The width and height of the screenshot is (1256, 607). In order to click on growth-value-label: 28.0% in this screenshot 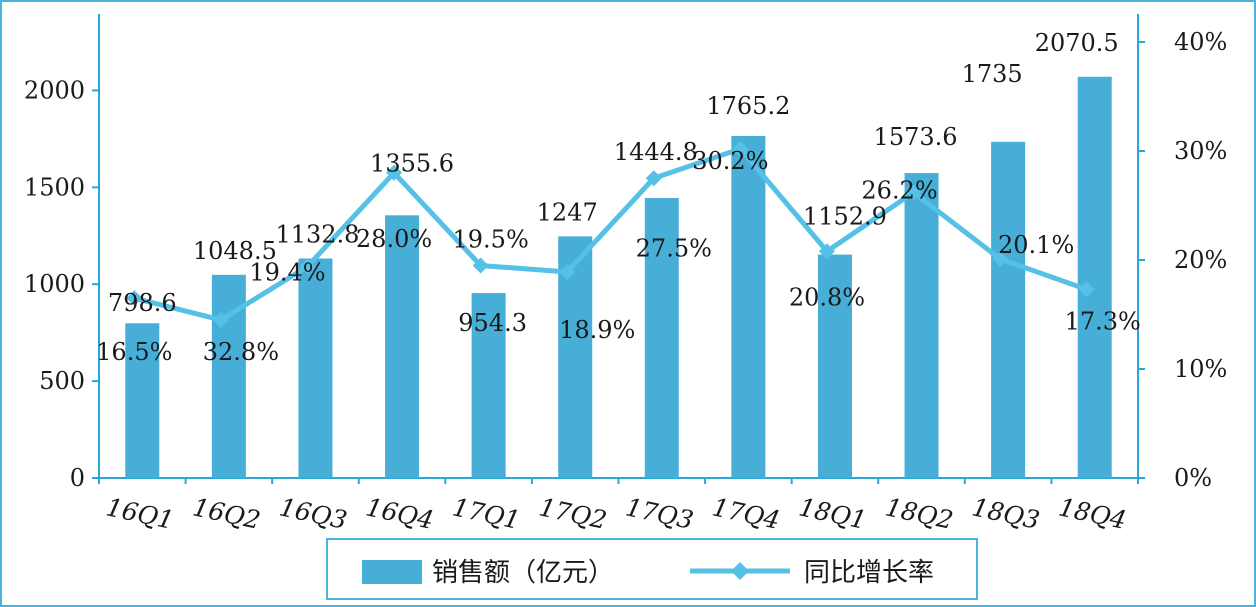, I will do `click(394, 239)`.